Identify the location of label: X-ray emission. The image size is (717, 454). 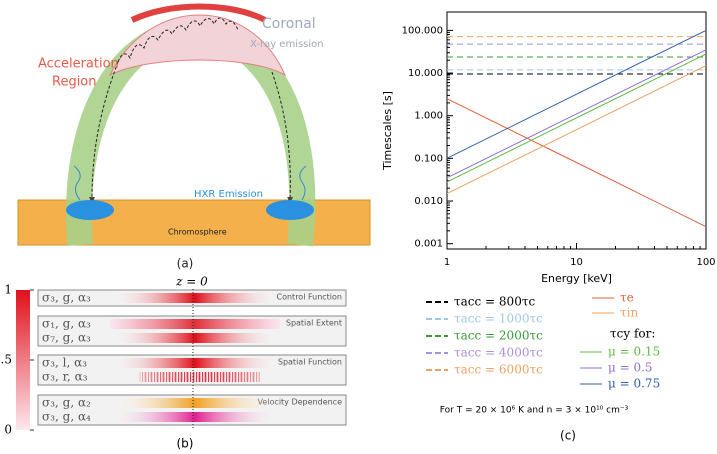
(287, 44).